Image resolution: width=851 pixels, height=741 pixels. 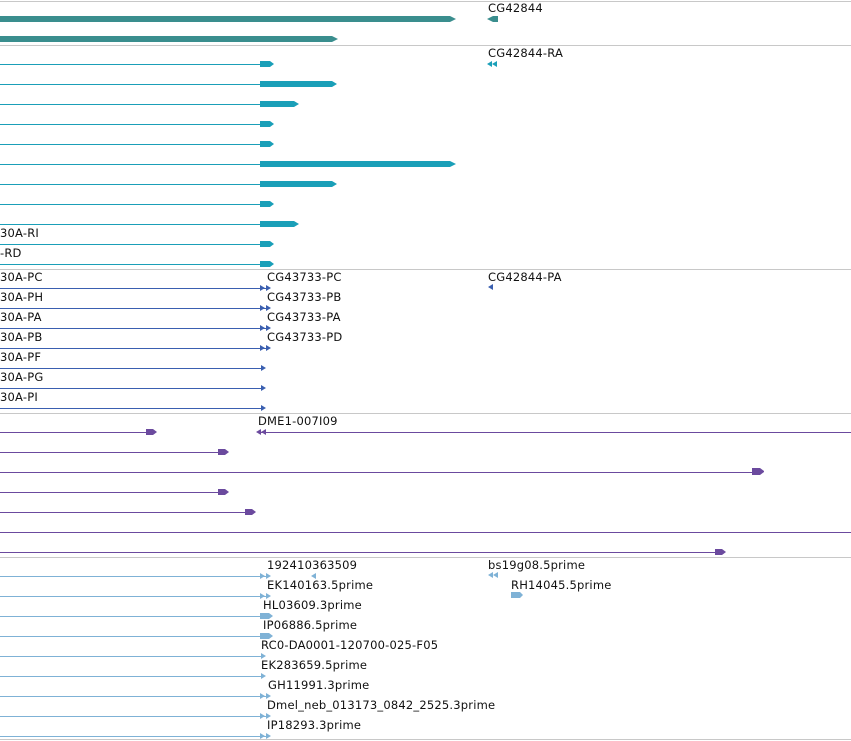 What do you see at coordinates (495, 576) in the screenshot?
I see `est-arrow-bs19g08` at bounding box center [495, 576].